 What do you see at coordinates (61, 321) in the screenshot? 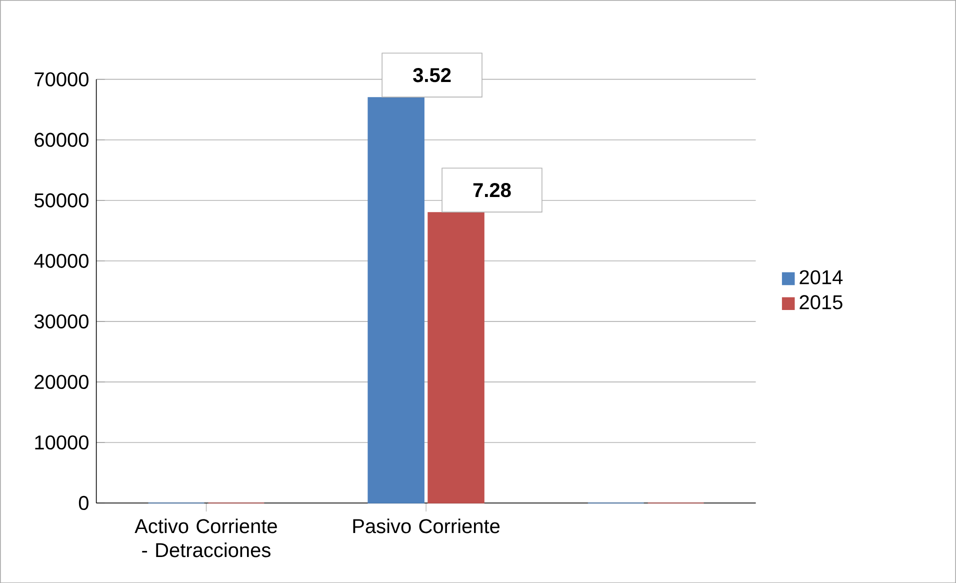
I see `y-tick-label: 30000` at bounding box center [61, 321].